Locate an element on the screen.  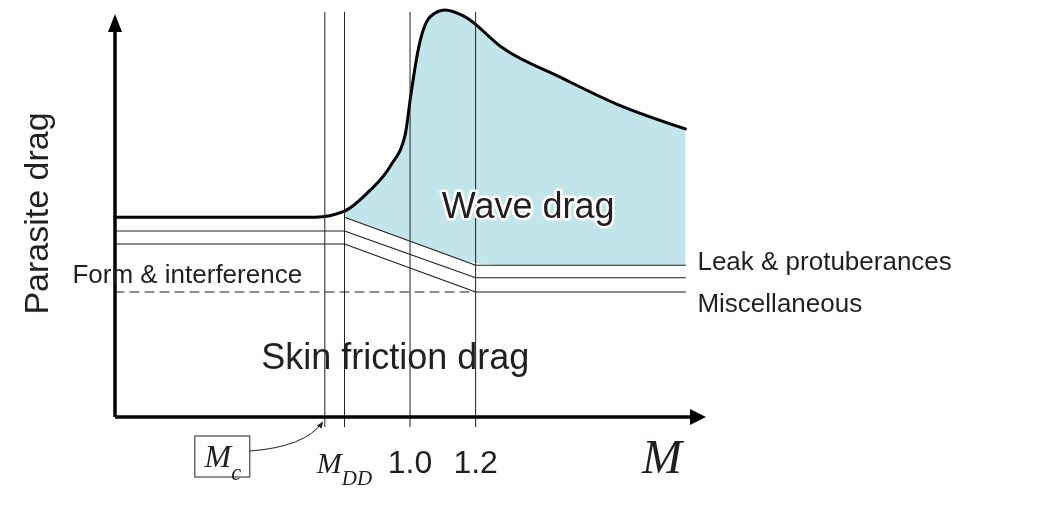
text: Leak & protuberances is located at coordinates (824, 261).